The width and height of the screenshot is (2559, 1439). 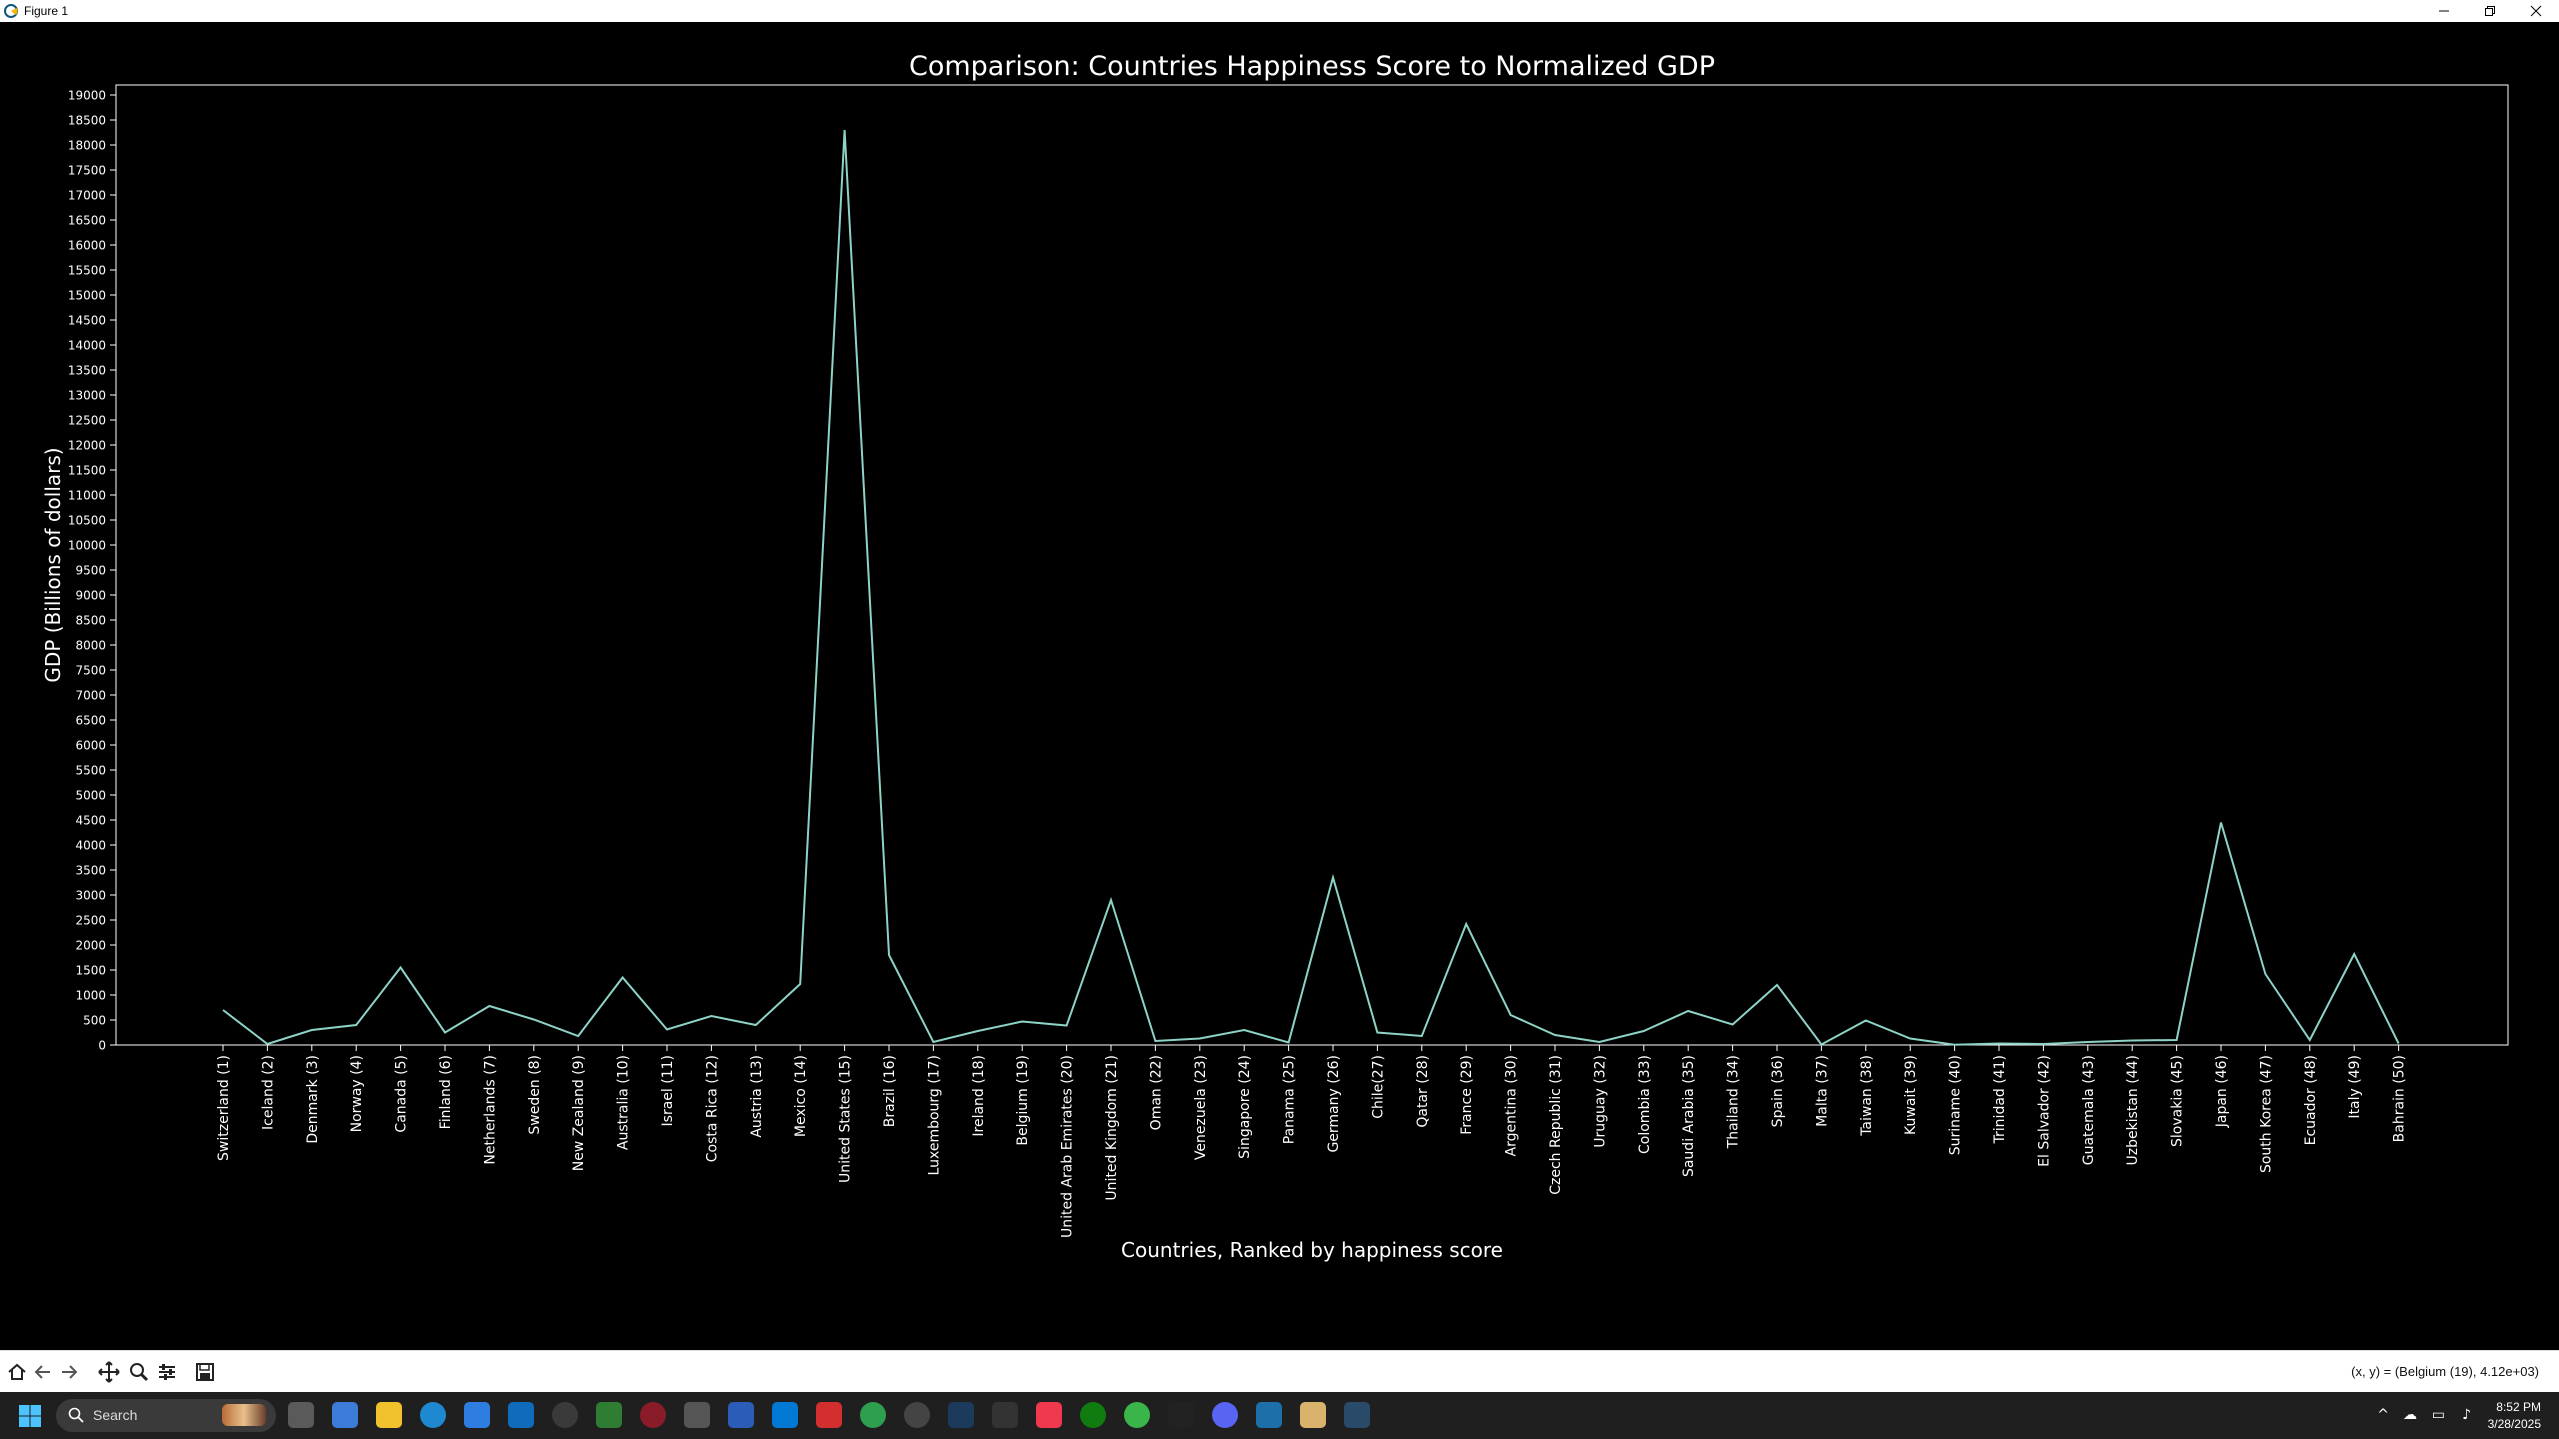 I want to click on zoom-icon, so click(x=139, y=1372).